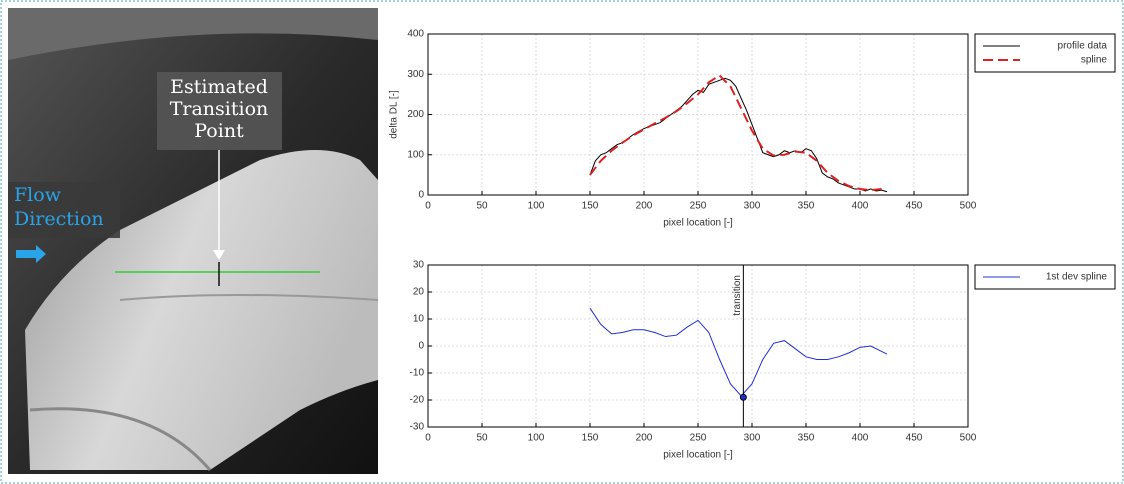 The width and height of the screenshot is (1124, 484). Describe the element at coordinates (219, 109) in the screenshot. I see `annotation-text: Transition` at that location.